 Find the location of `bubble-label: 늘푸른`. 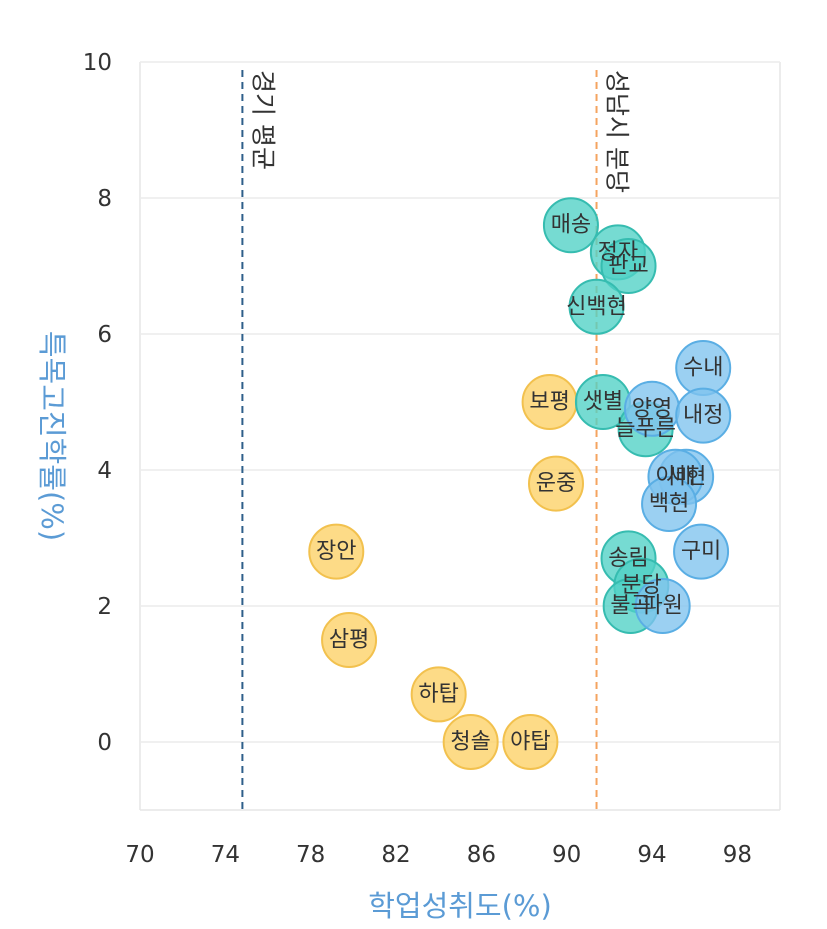

bubble-label: 늘푸른 is located at coordinates (645, 429).